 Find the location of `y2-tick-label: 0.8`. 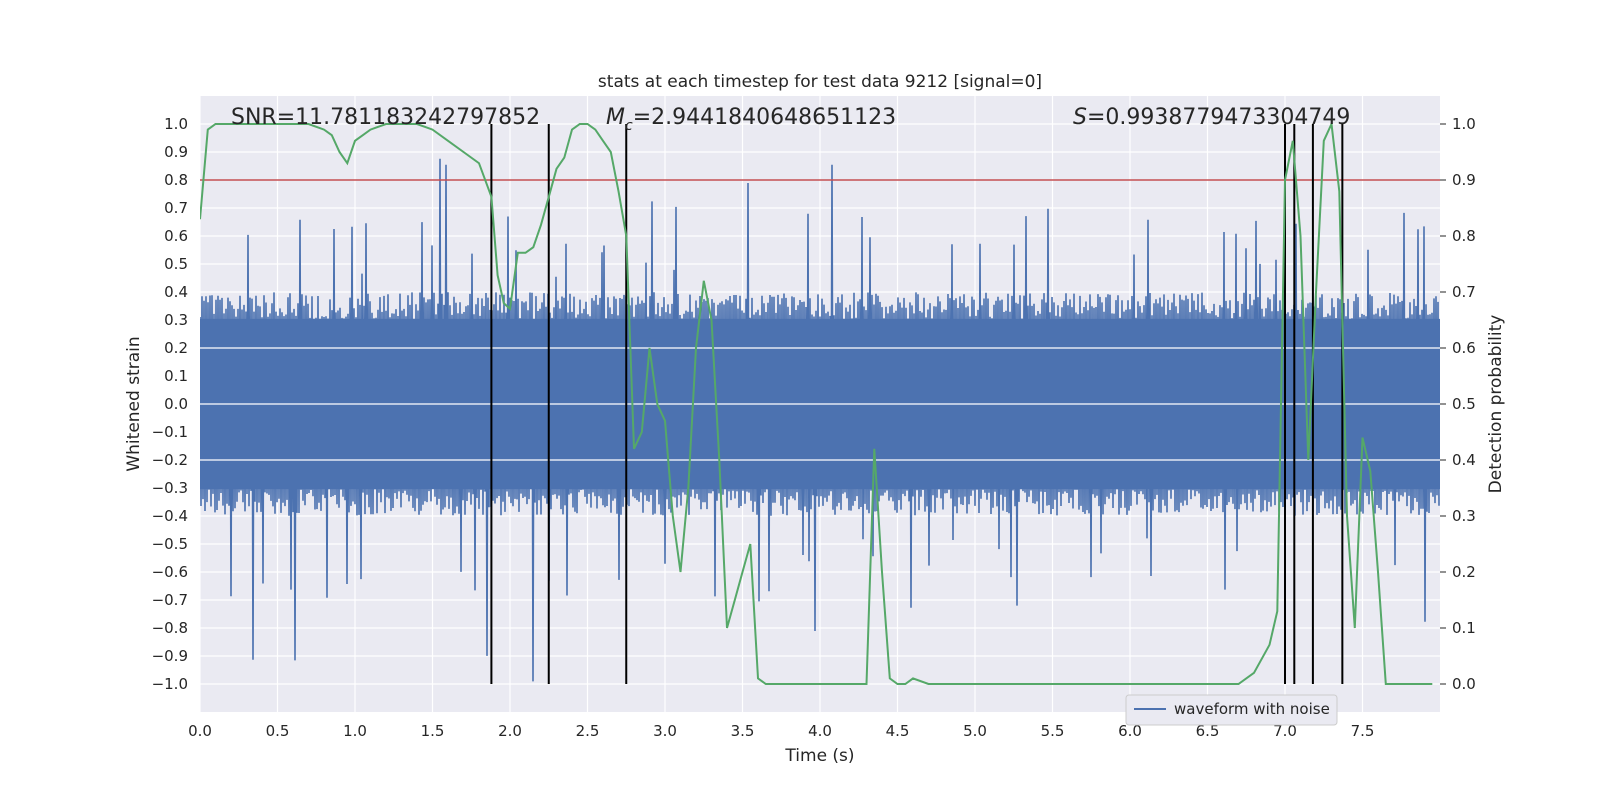

y2-tick-label: 0.8 is located at coordinates (1464, 236).